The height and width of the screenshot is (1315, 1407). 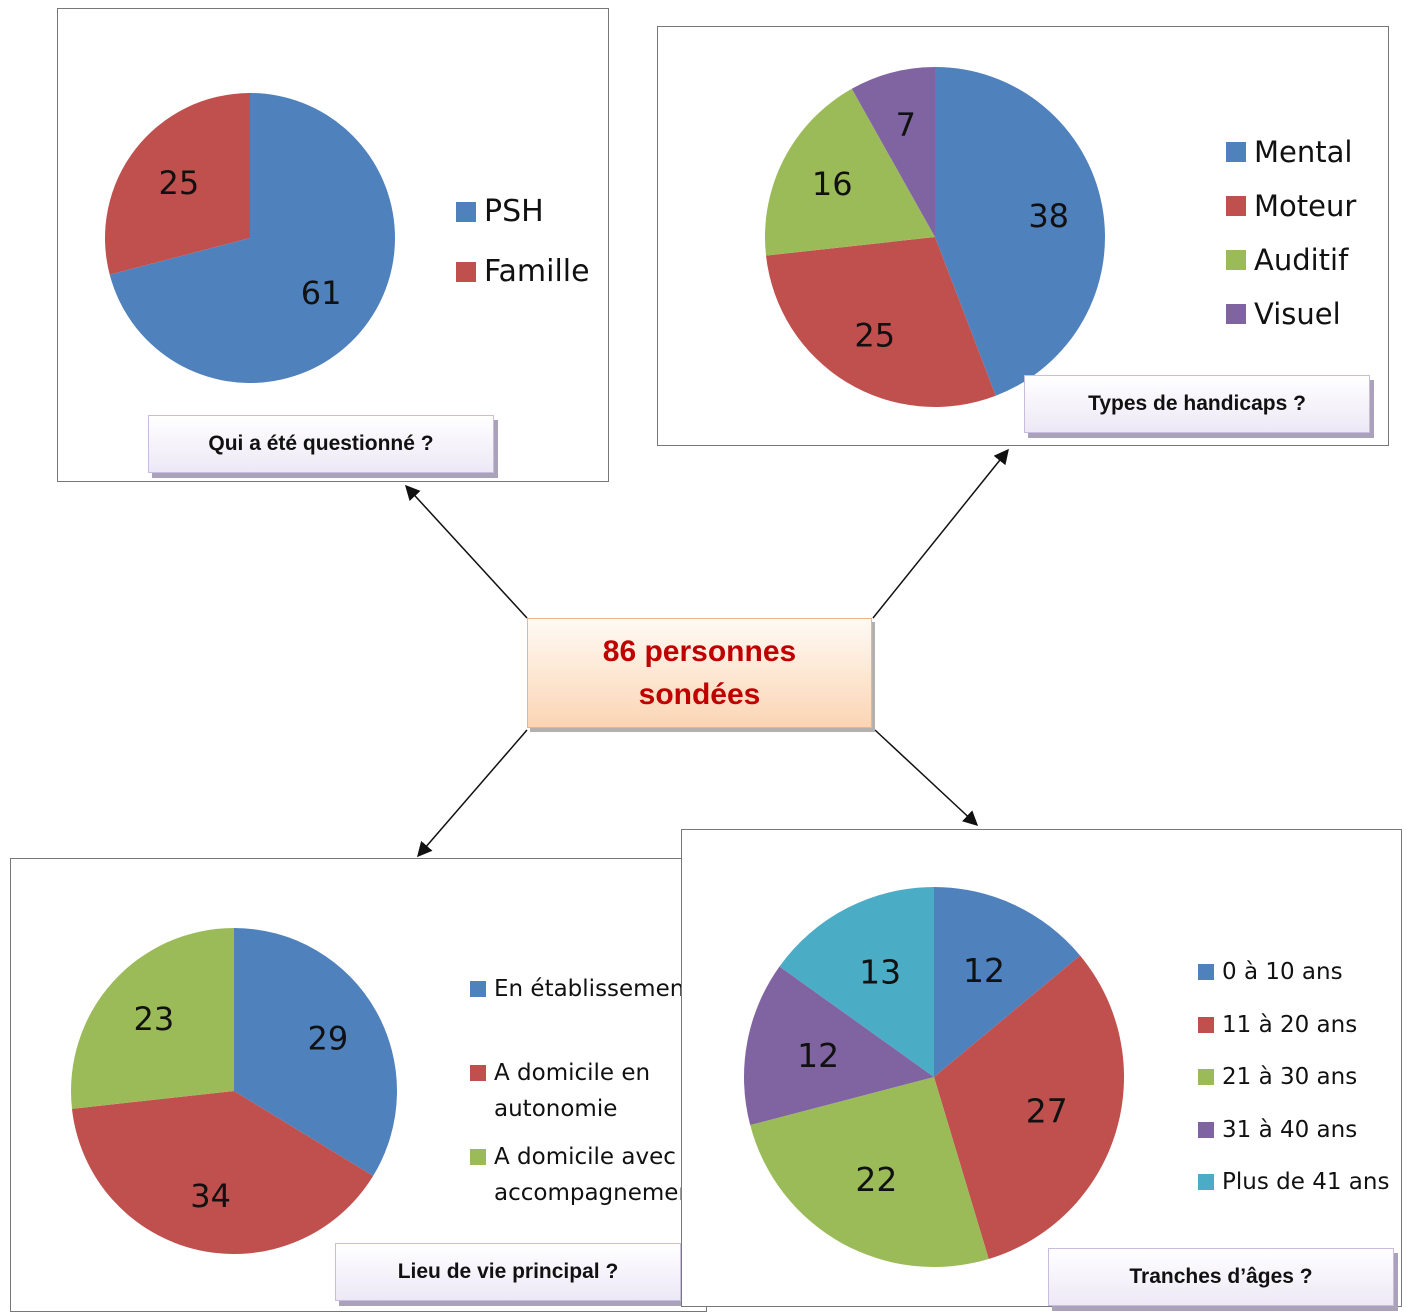 I want to click on data-label-a-domicile-avec-accompagnement: 23, so click(x=154, y=1019).